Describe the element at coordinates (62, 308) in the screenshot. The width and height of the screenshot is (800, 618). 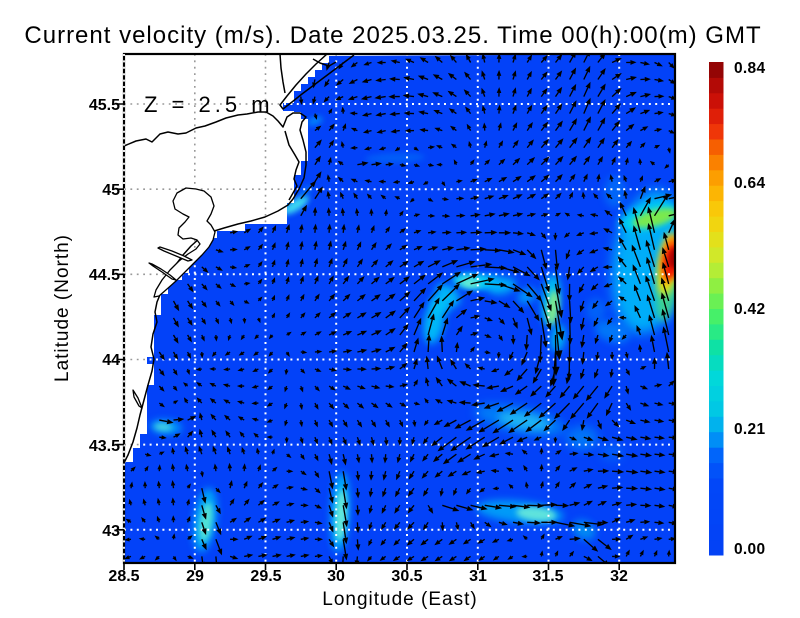
I see `svg-text: Latitude (North)` at that location.